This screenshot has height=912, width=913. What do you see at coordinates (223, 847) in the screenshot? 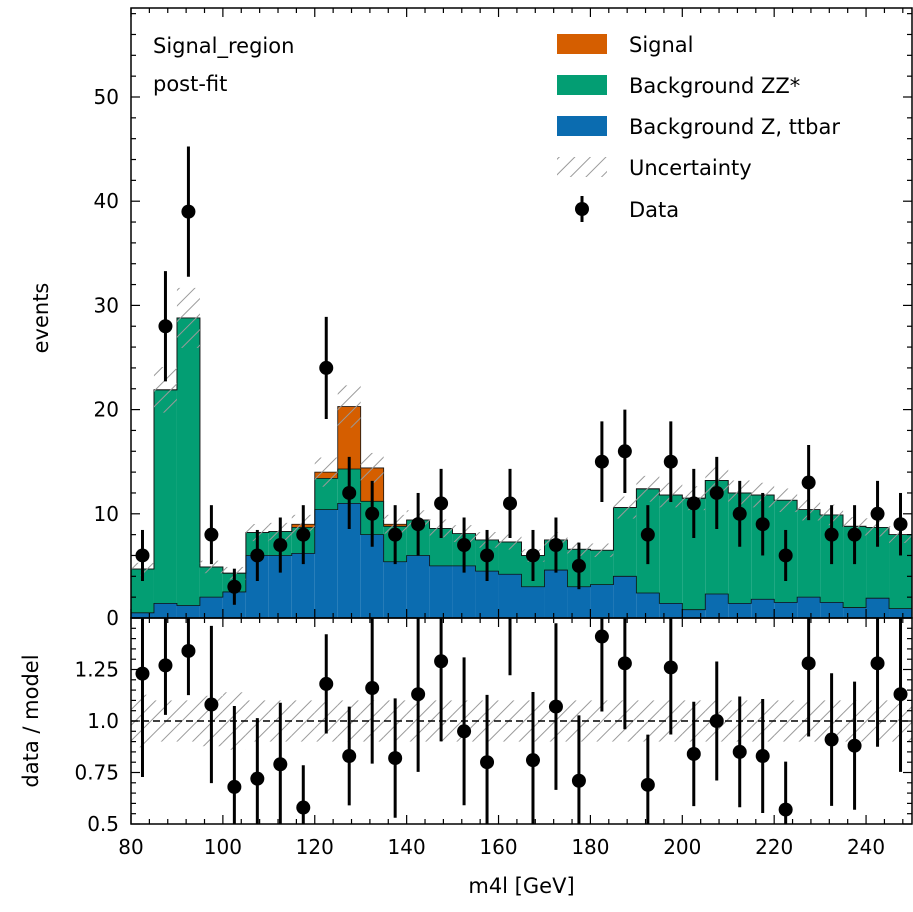
I see `x-tick-label: 100` at bounding box center [223, 847].